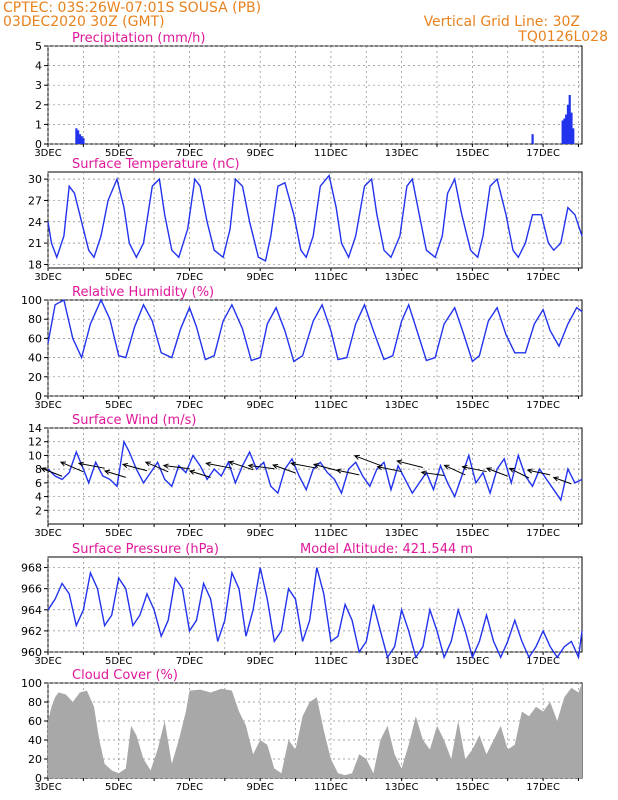 Image resolution: width=618 pixels, height=800 pixels. Describe the element at coordinates (315, 220) in the screenshot. I see `temp-frame` at that location.